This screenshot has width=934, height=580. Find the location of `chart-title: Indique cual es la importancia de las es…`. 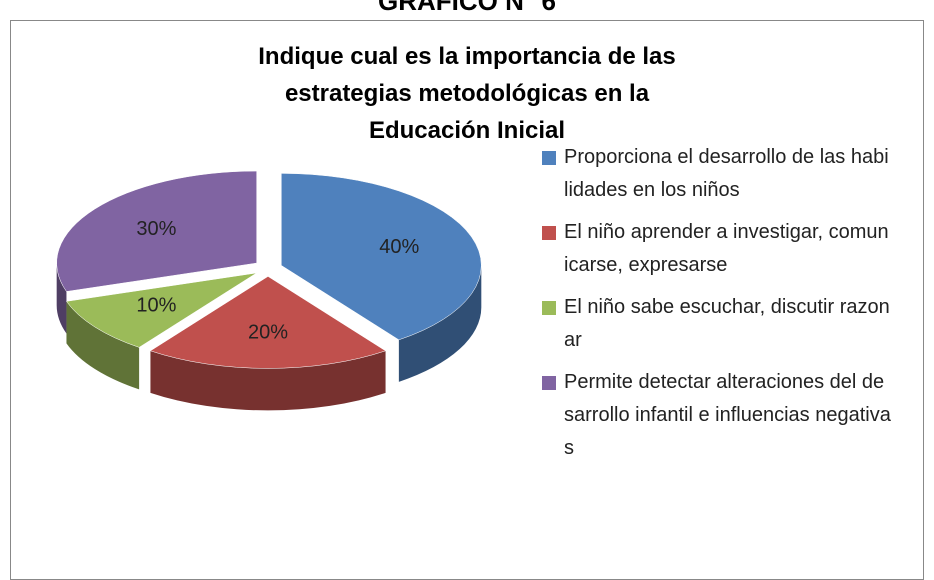

chart-title: Indique cual es la importancia de las es… is located at coordinates (467, 93).